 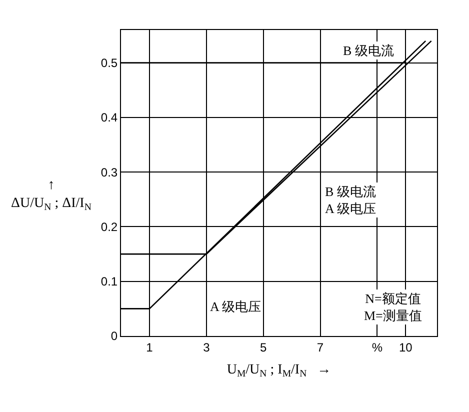 I want to click on text: U$_{M}$/U$_{N}$ ; I$_{M}$/I$_{N}$ →, so click(x=279, y=371).